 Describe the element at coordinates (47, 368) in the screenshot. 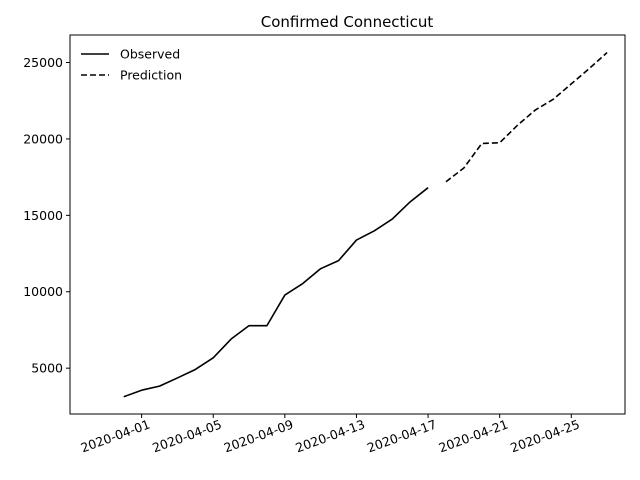

I see `y-tick-label: 5000` at that location.